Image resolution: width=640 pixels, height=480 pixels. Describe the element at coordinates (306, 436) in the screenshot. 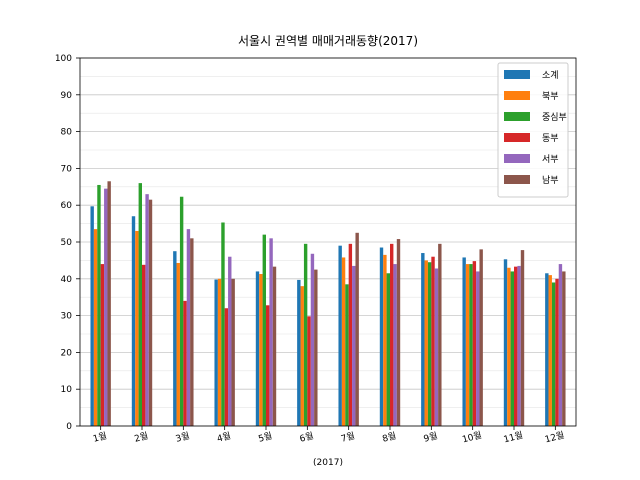

I see `x-tick-label: 6월` at that location.